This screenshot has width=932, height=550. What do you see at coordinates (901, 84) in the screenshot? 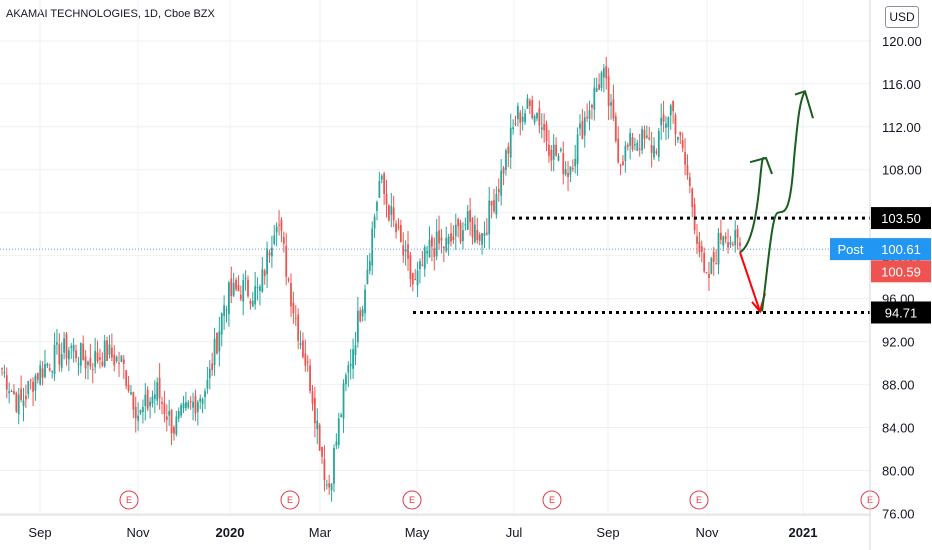
I see `y-tick-label: 116.00` at bounding box center [901, 84].